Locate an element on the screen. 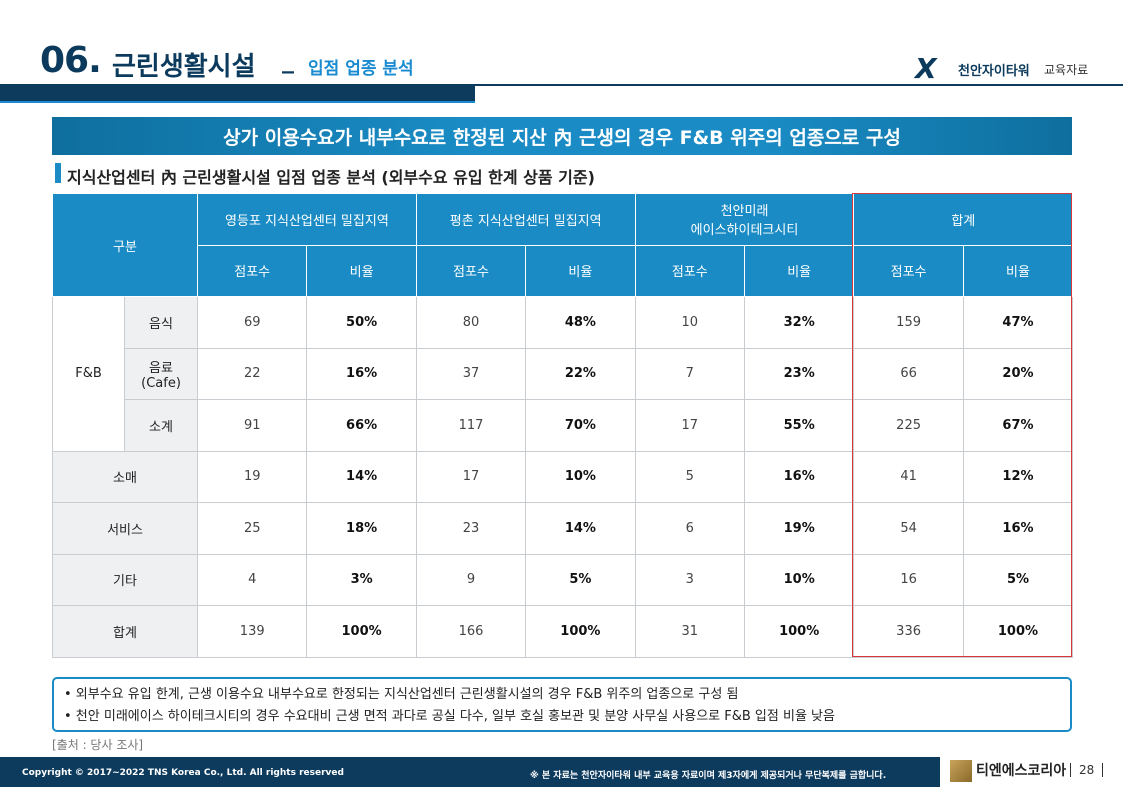 The height and width of the screenshot is (794, 1123). ratio-cell: 20% is located at coordinates (1018, 373).